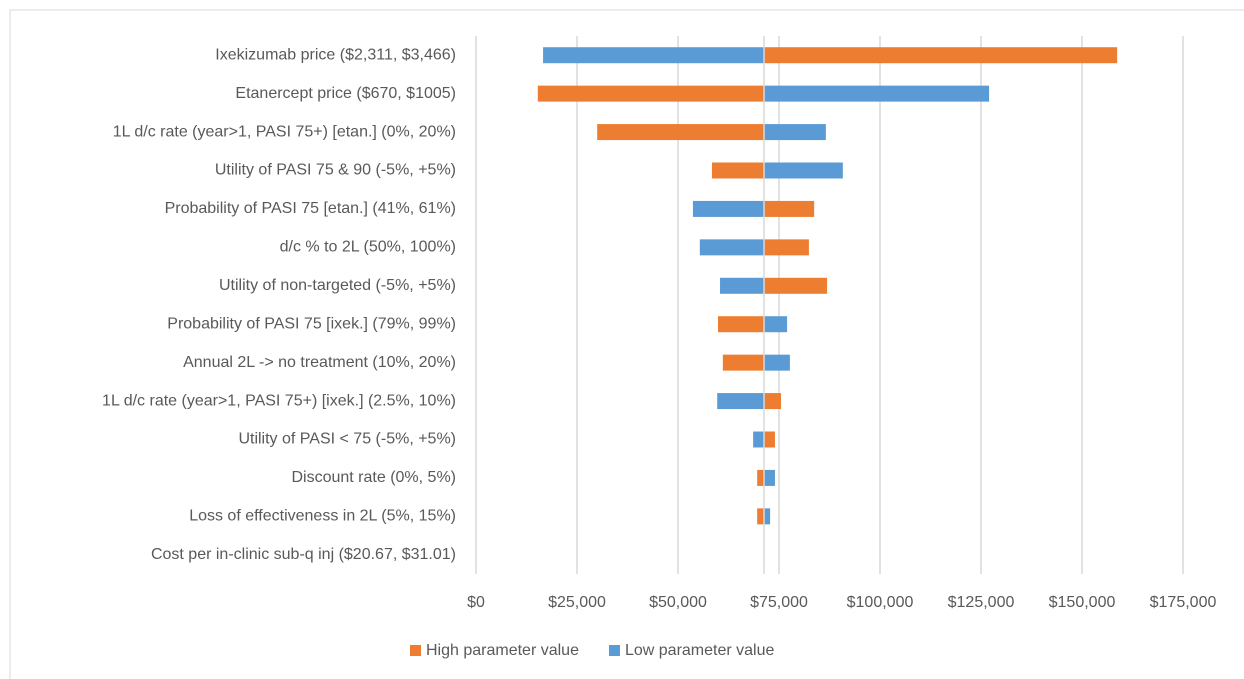 The height and width of the screenshot is (679, 1244). Describe the element at coordinates (335, 54) in the screenshot. I see `y-tick-label: Ixekizumab price ($2,311, $3,466)` at that location.